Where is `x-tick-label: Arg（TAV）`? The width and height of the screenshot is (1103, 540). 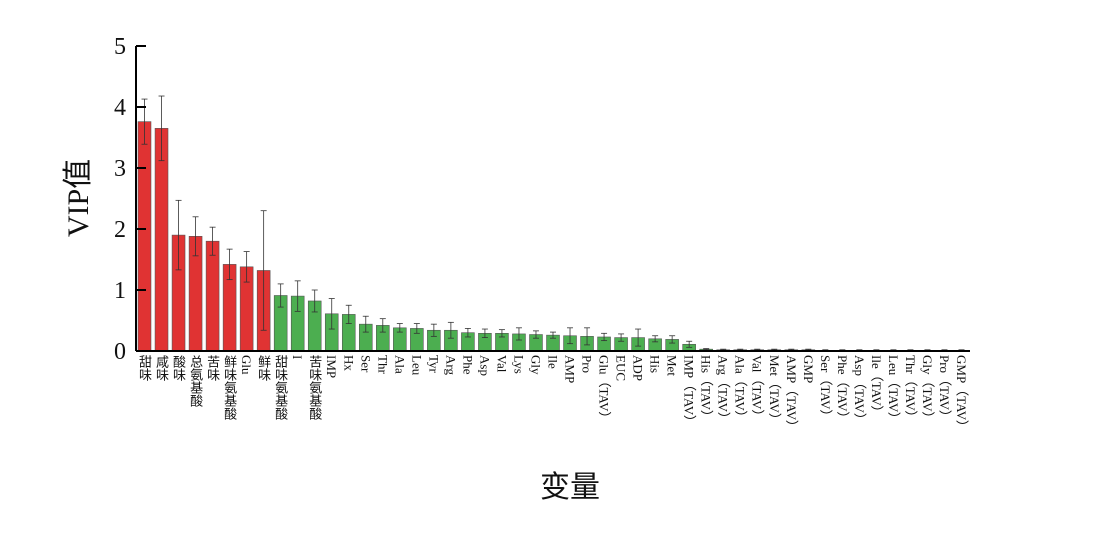
x-tick-label: Arg（TAV） is located at coordinates (723, 390).